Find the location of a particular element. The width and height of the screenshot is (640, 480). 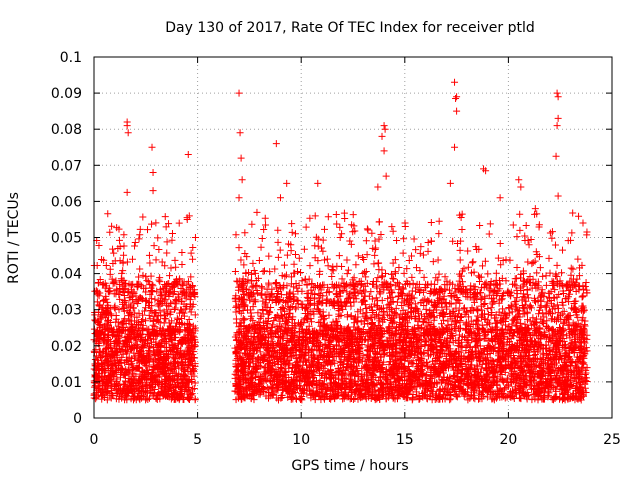

data-point-1900 is located at coordinates (292, 224).